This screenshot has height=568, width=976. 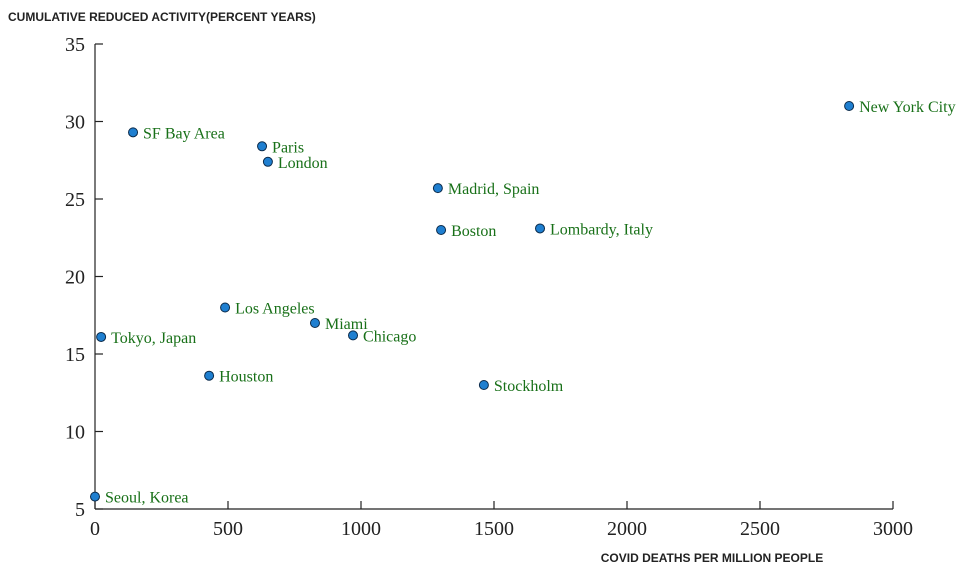 I want to click on y-tick-label: 20, so click(x=75, y=278).